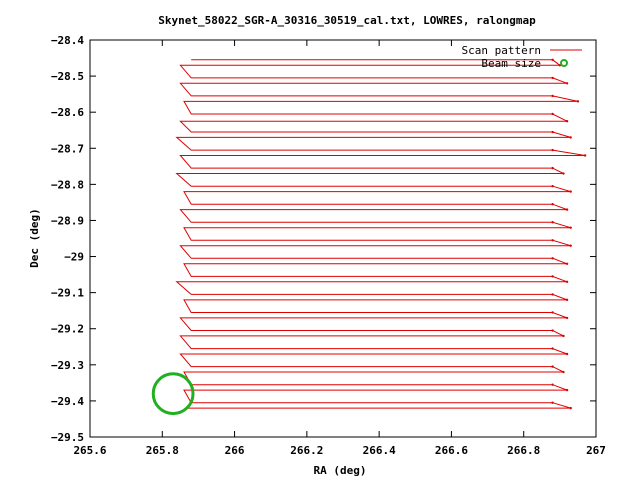 This screenshot has height=485, width=640. What do you see at coordinates (340, 470) in the screenshot?
I see `x-axis-label: RA (deg)` at bounding box center [340, 470].